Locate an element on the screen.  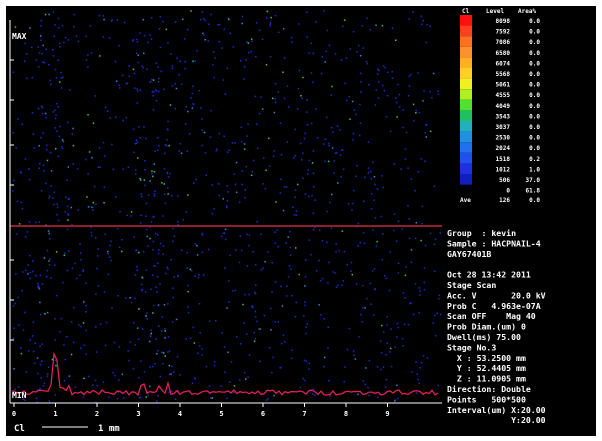
info-line: Direction: Double is located at coordinates (489, 389).